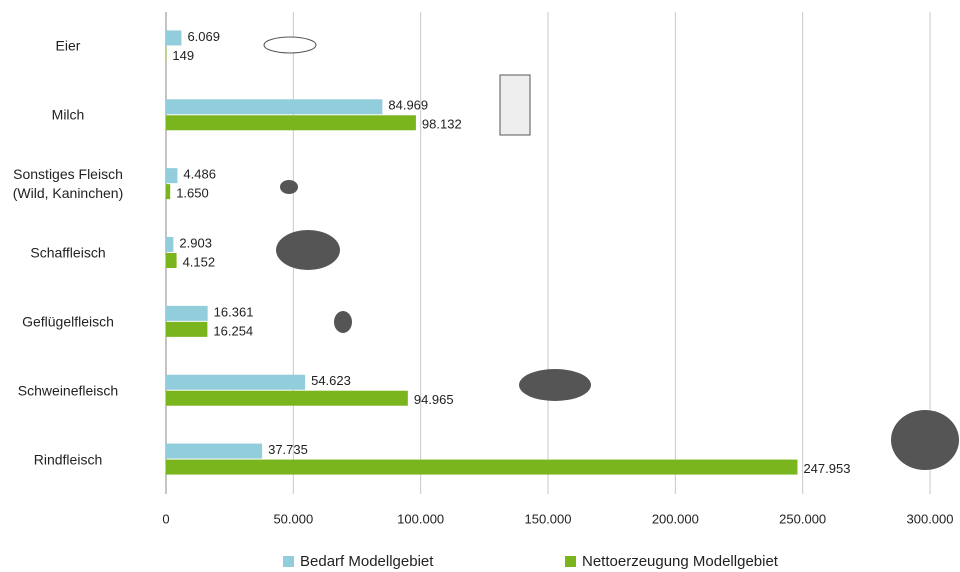 The width and height of the screenshot is (960, 572). What do you see at coordinates (930, 518) in the screenshot?
I see `x-tick-label: 300.000` at bounding box center [930, 518].